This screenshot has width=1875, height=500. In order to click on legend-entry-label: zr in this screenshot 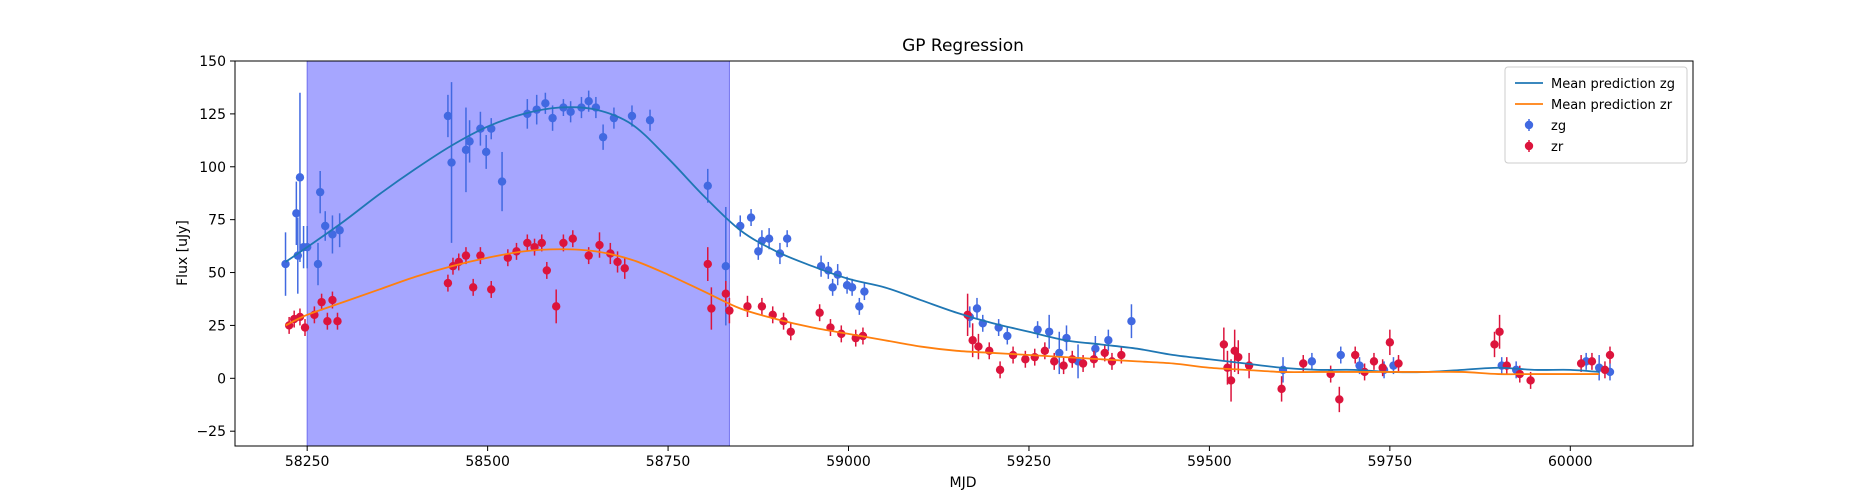, I will do `click(1557, 147)`.